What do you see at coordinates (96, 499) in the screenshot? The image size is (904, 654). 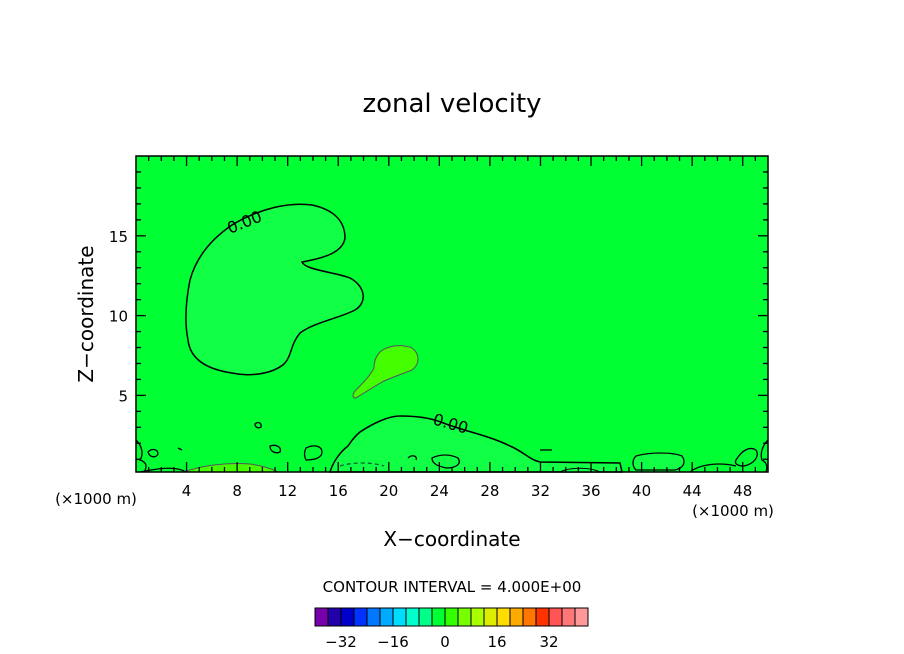 I see `x-unit-left: (×1000 m)` at bounding box center [96, 499].